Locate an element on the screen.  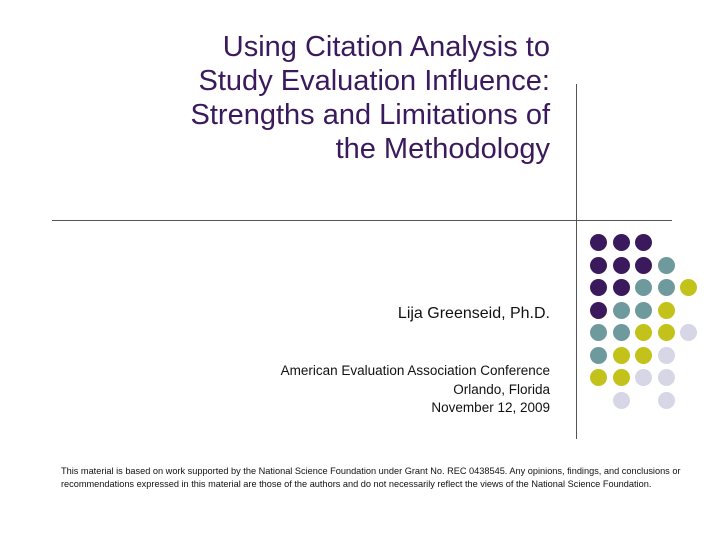
vertical-divider is located at coordinates (576, 261).